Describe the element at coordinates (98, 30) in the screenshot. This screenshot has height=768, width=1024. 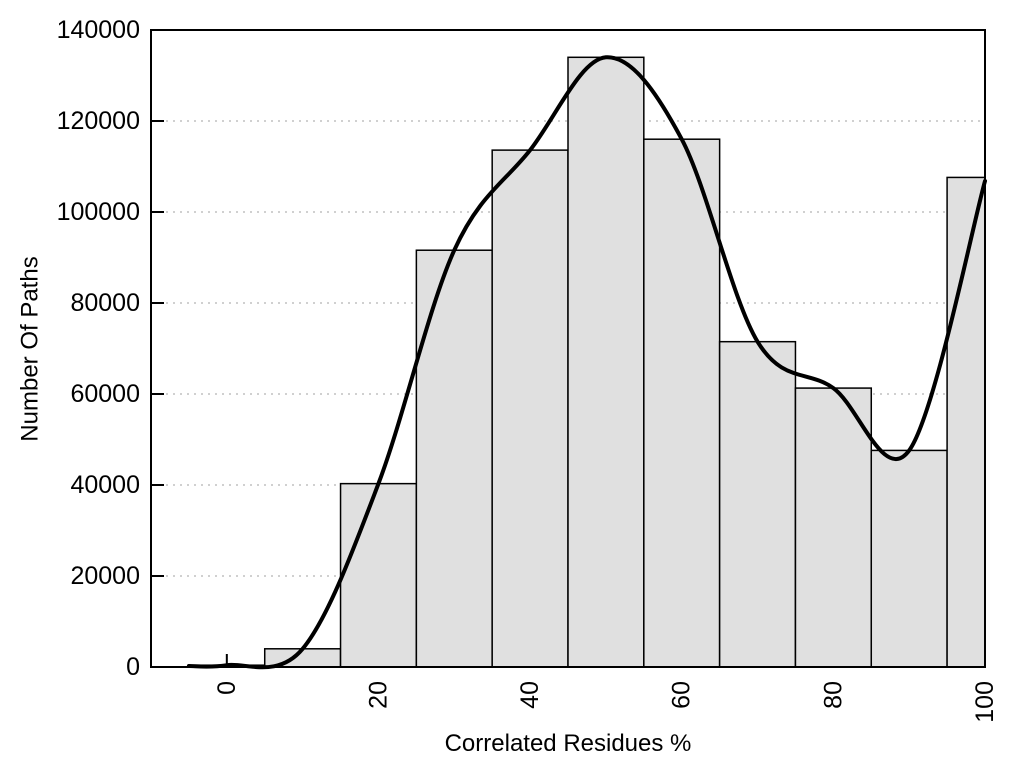
I see `y-tick-label: 140000` at that location.